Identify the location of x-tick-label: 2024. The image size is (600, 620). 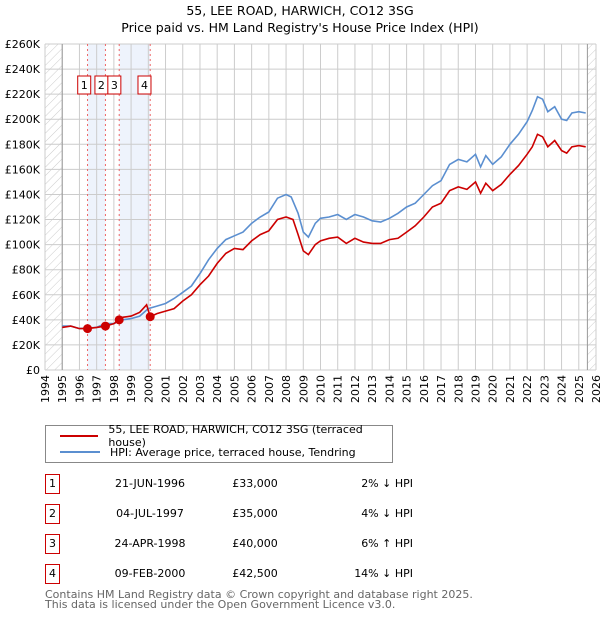
(562, 389).